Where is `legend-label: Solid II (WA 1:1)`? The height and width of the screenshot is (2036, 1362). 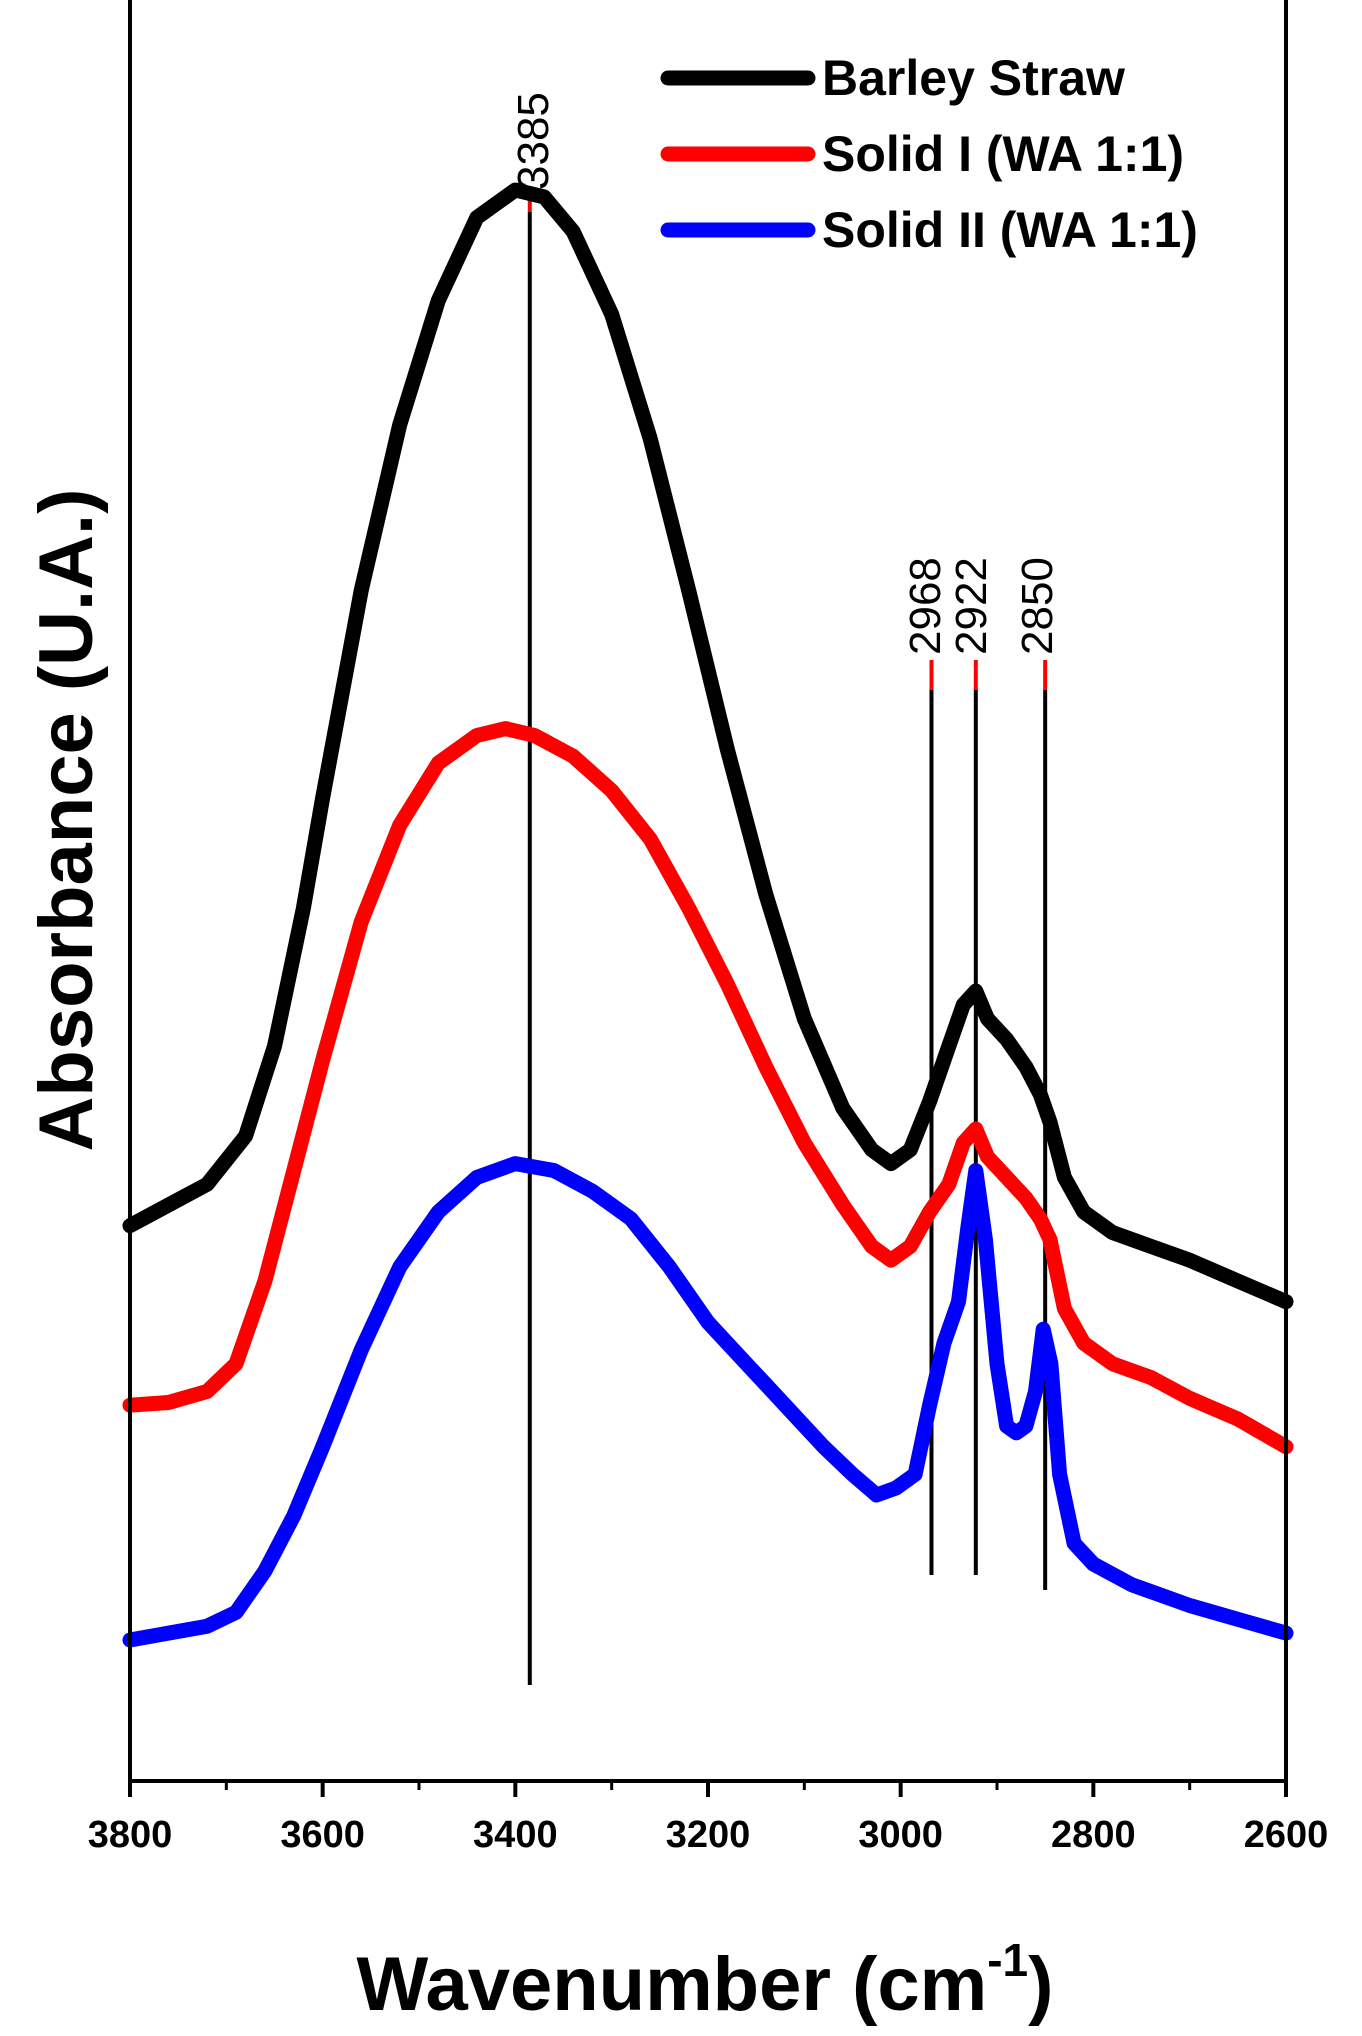 legend-label: Solid II (WA 1:1) is located at coordinates (1010, 230).